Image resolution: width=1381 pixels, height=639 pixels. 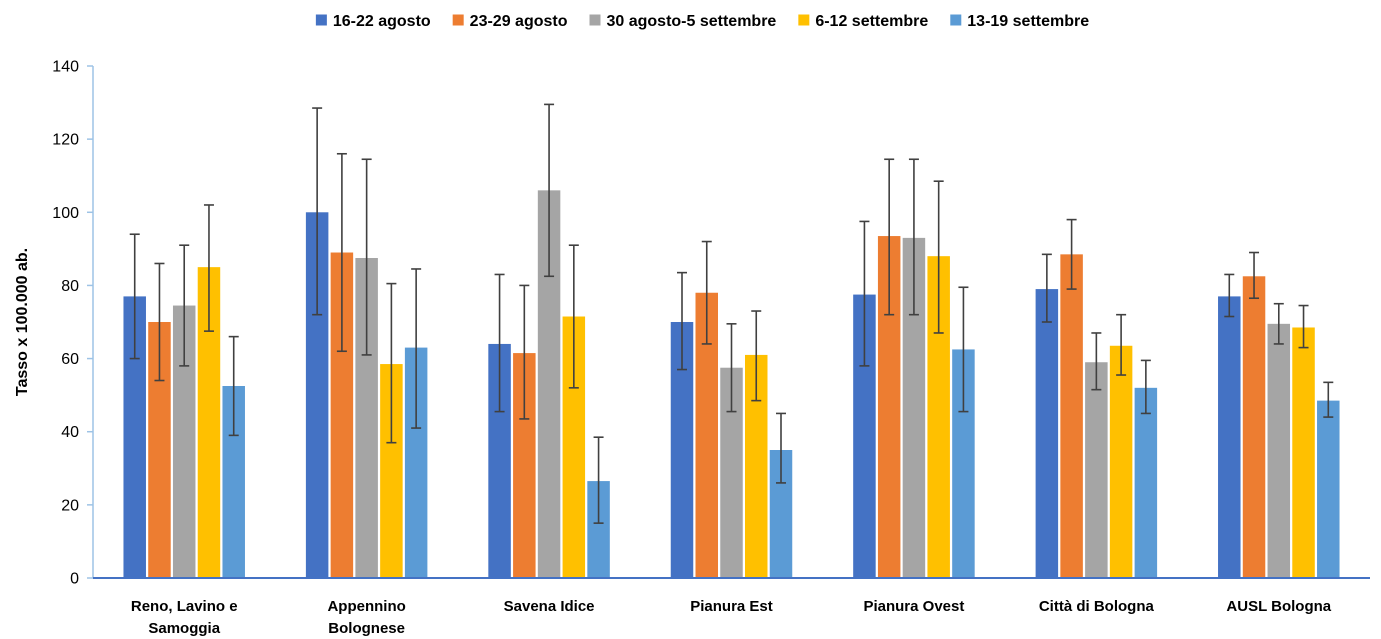 I want to click on y-axis-title: Tasso x 100.000 ab., so click(x=22, y=322).